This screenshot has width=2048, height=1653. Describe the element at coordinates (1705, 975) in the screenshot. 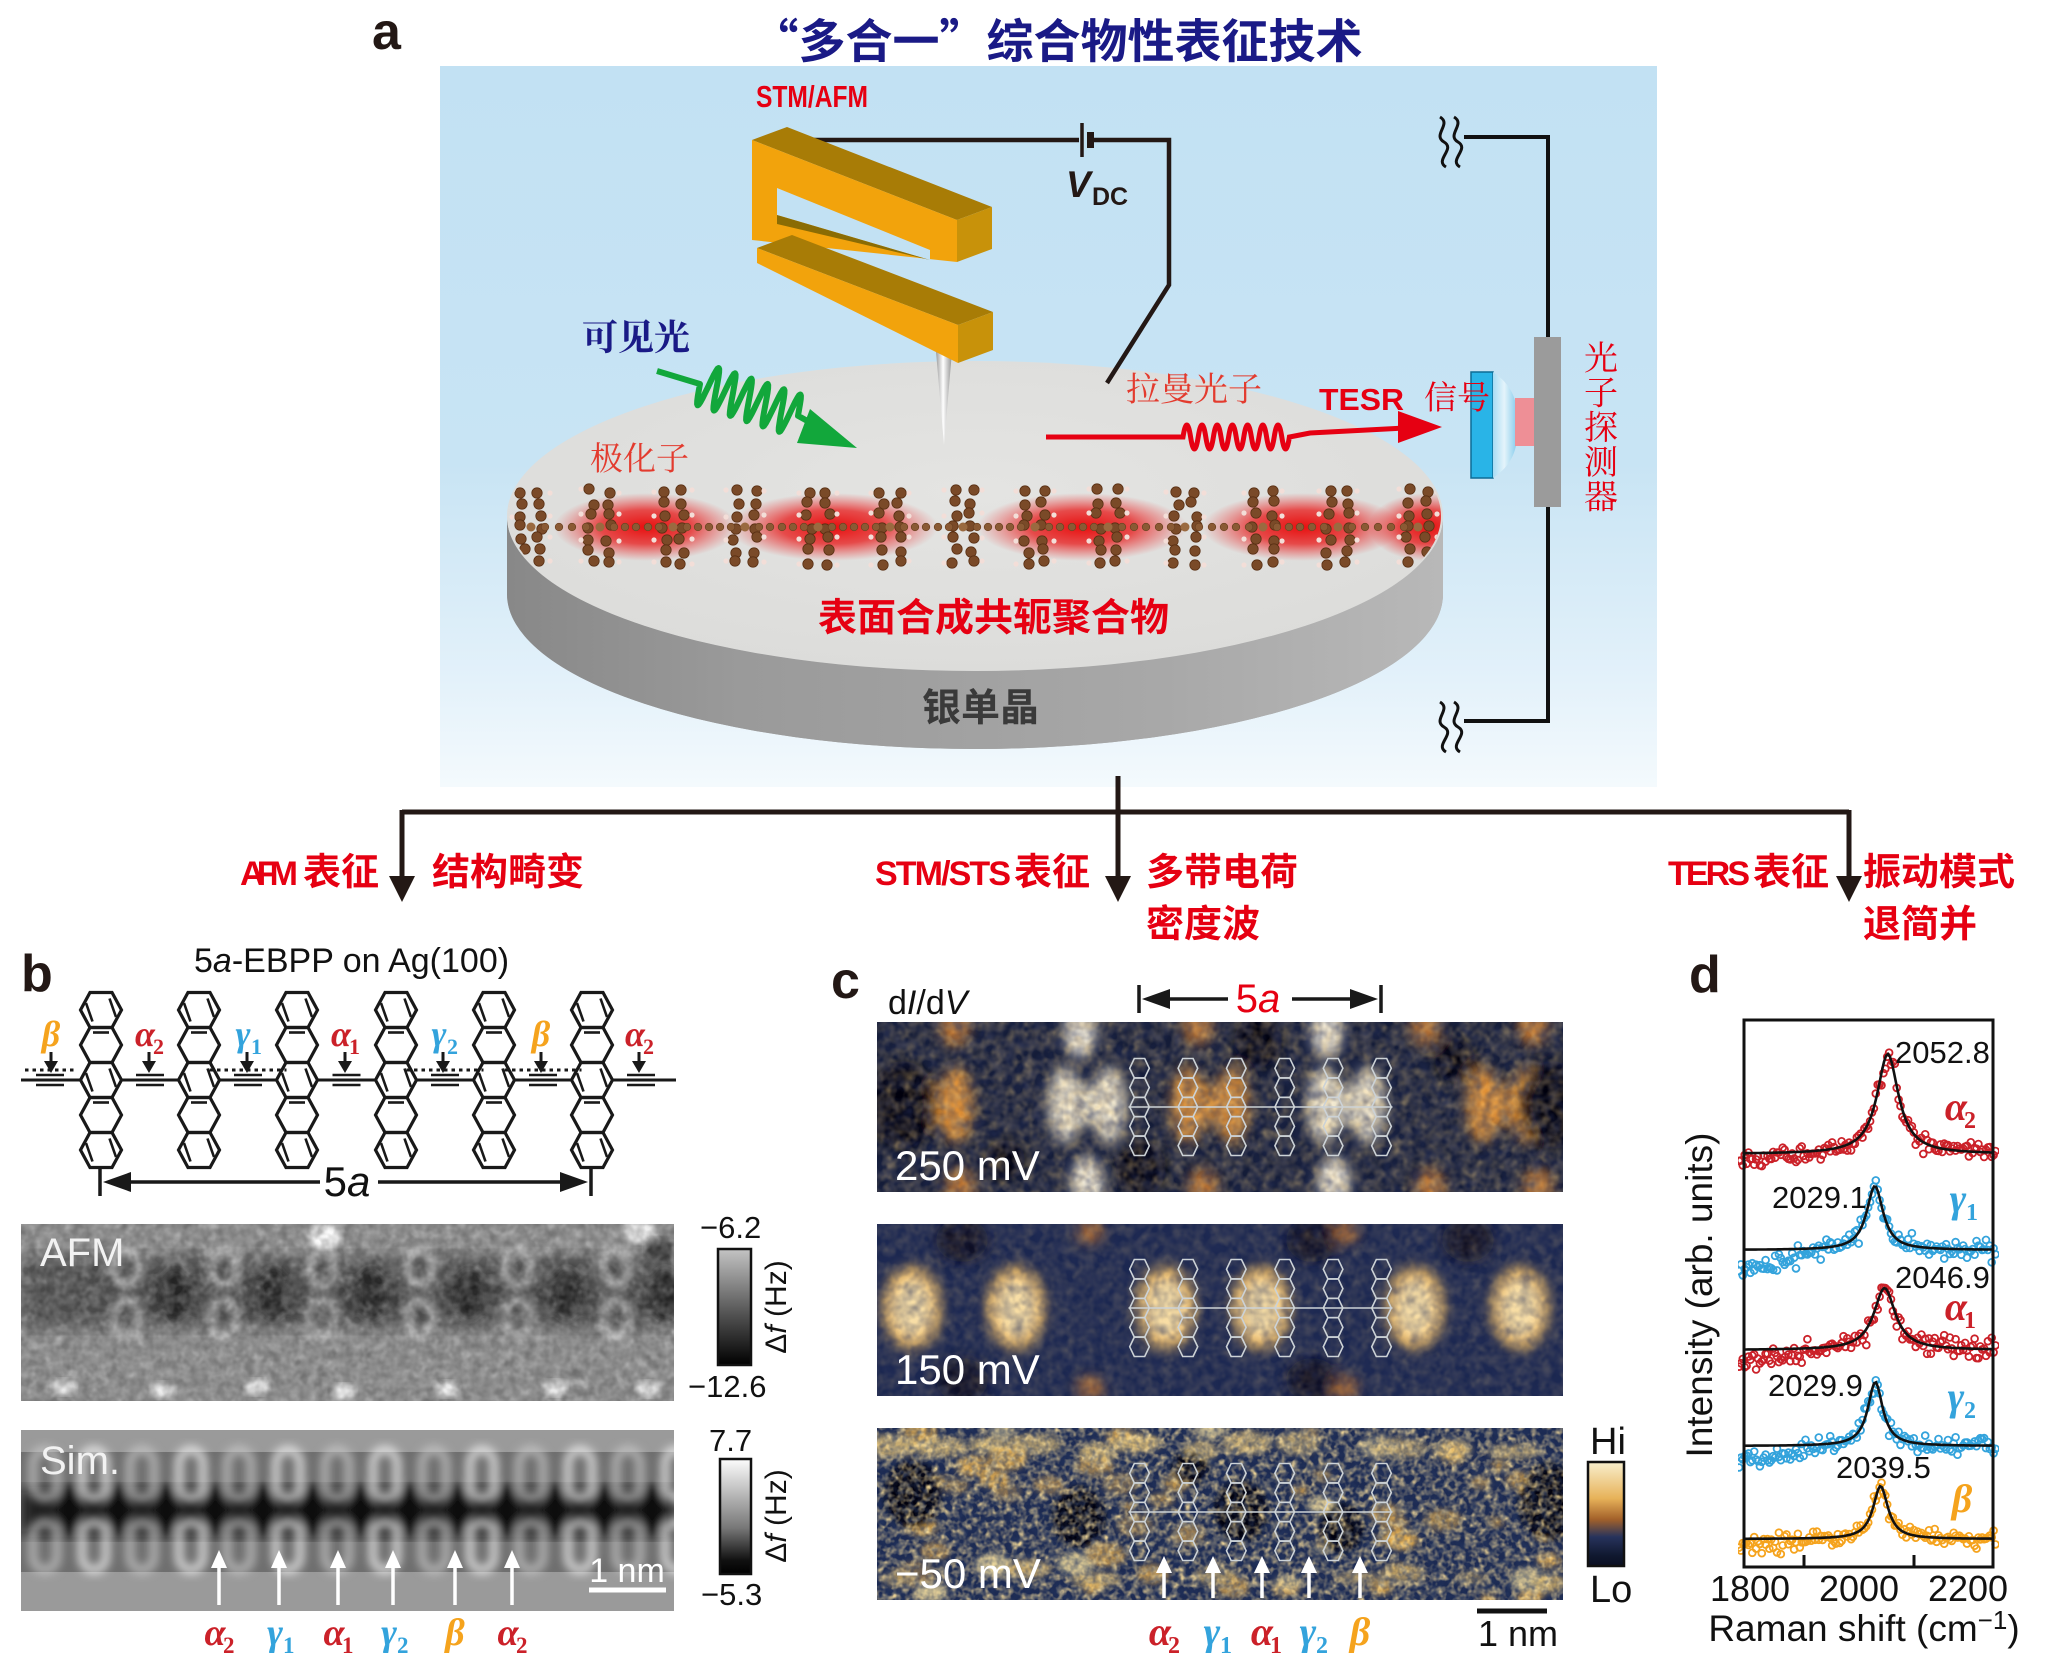

I see `svg-text: d` at that location.